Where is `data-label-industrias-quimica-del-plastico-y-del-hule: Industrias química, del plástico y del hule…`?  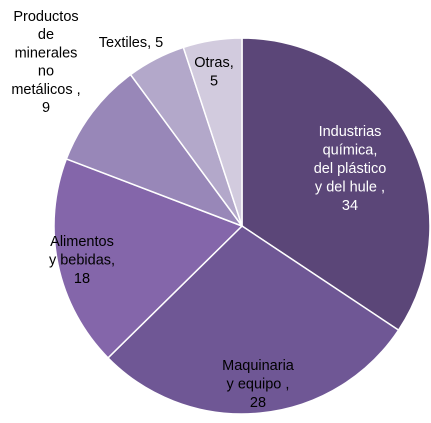
data-label-industrias-quimica-del-plastico-y-del-hule: Industrias química, del plástico y del hule… is located at coordinates (350, 169).